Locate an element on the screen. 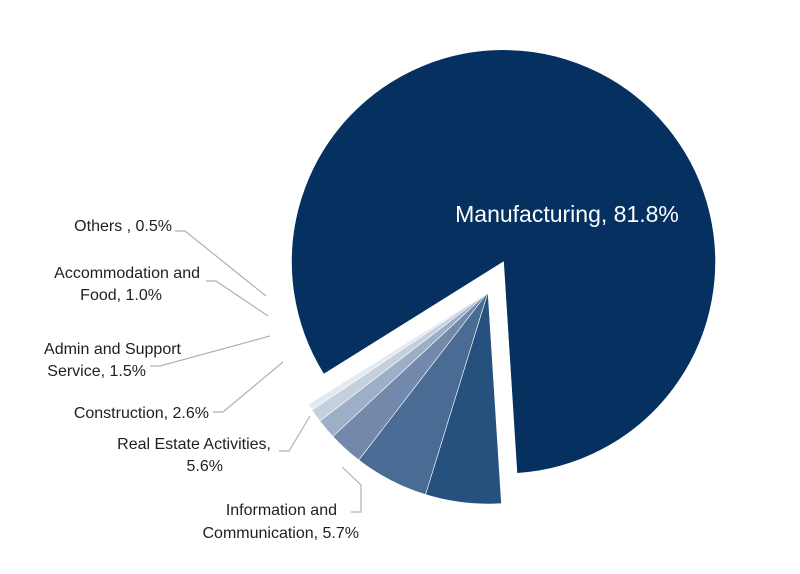 This screenshot has height=574, width=800. label-accommodation-line2: Food, 1.0% is located at coordinates (121, 295).